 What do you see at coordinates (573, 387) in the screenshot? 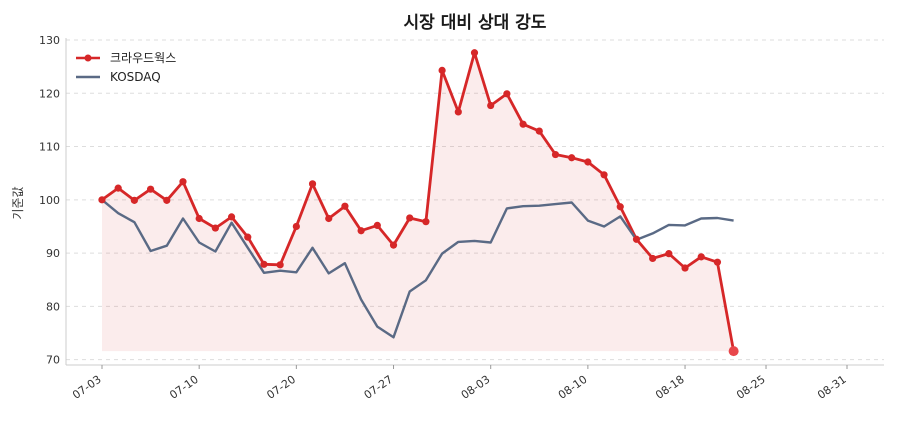
I see `x-tick-label: 08-10` at bounding box center [573, 387].